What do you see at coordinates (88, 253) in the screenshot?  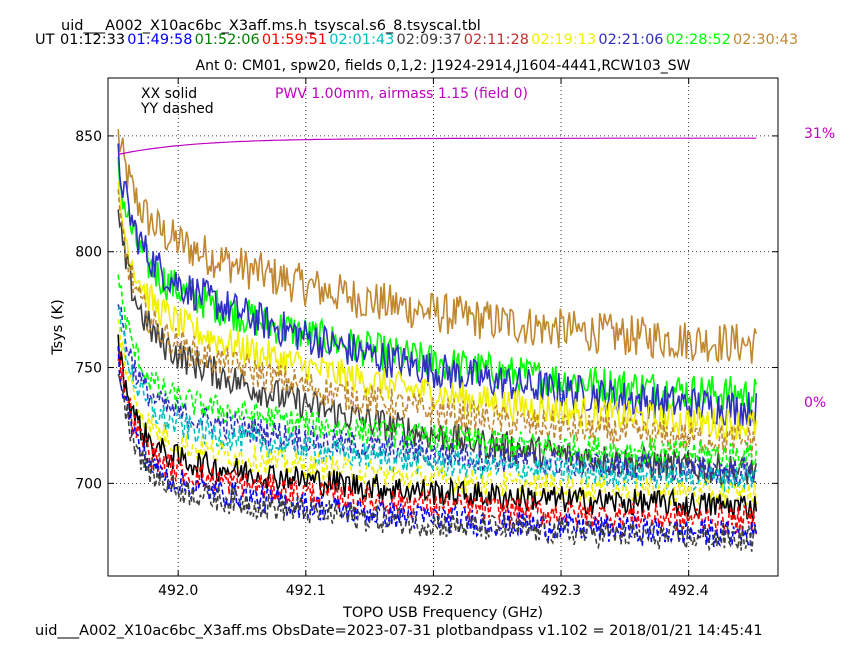 I see `y-tick-label: 800` at bounding box center [88, 253].